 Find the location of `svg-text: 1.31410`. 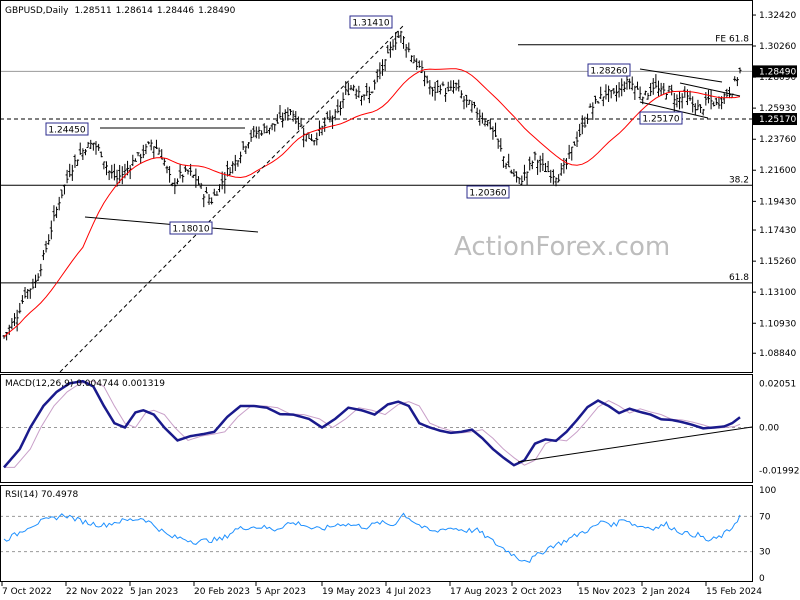

svg-text: 1.31410 is located at coordinates (370, 24).